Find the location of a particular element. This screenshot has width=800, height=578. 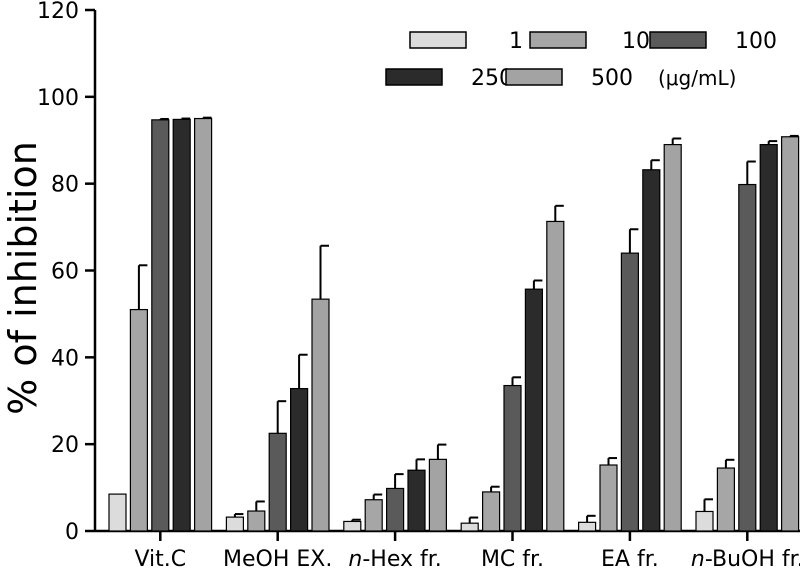

legend-label: 10 is located at coordinates (636, 41).